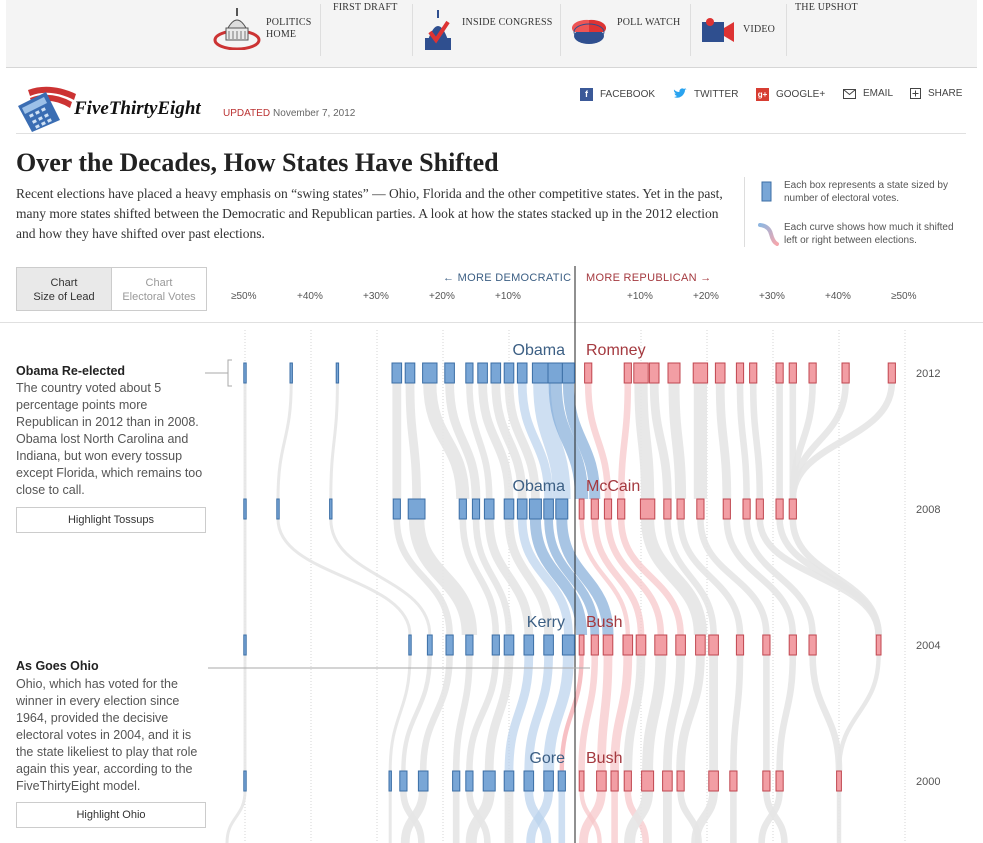  Describe the element at coordinates (716, 94) in the screenshot. I see `share-twitter-label: TWITTER` at that location.